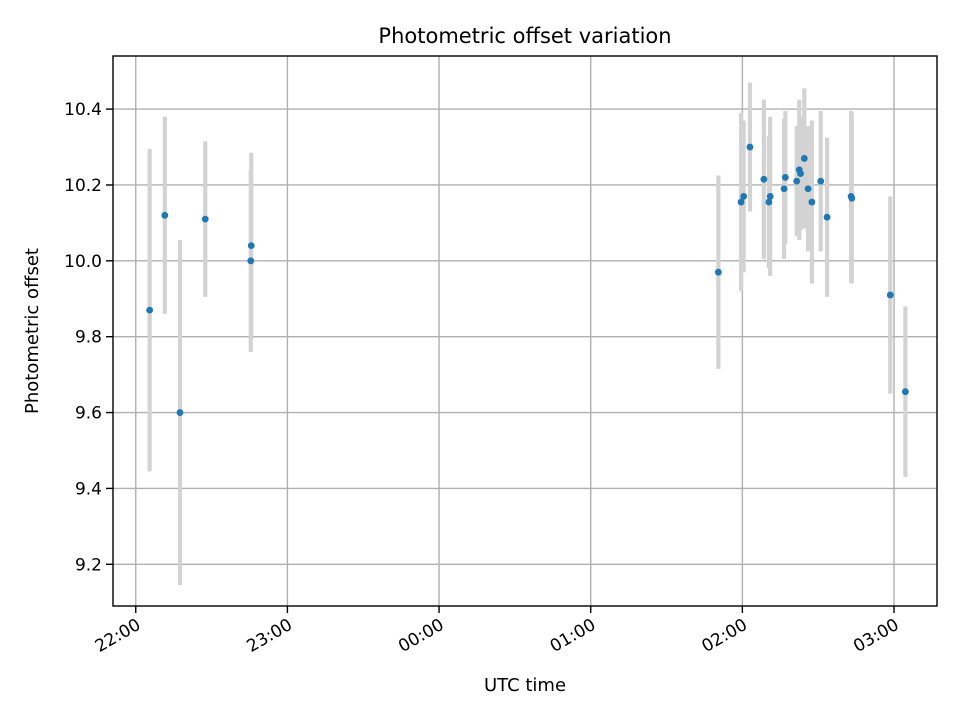 The image size is (960, 720). What do you see at coordinates (724, 636) in the screenshot?
I see `x-tick-label: 02:00` at bounding box center [724, 636].